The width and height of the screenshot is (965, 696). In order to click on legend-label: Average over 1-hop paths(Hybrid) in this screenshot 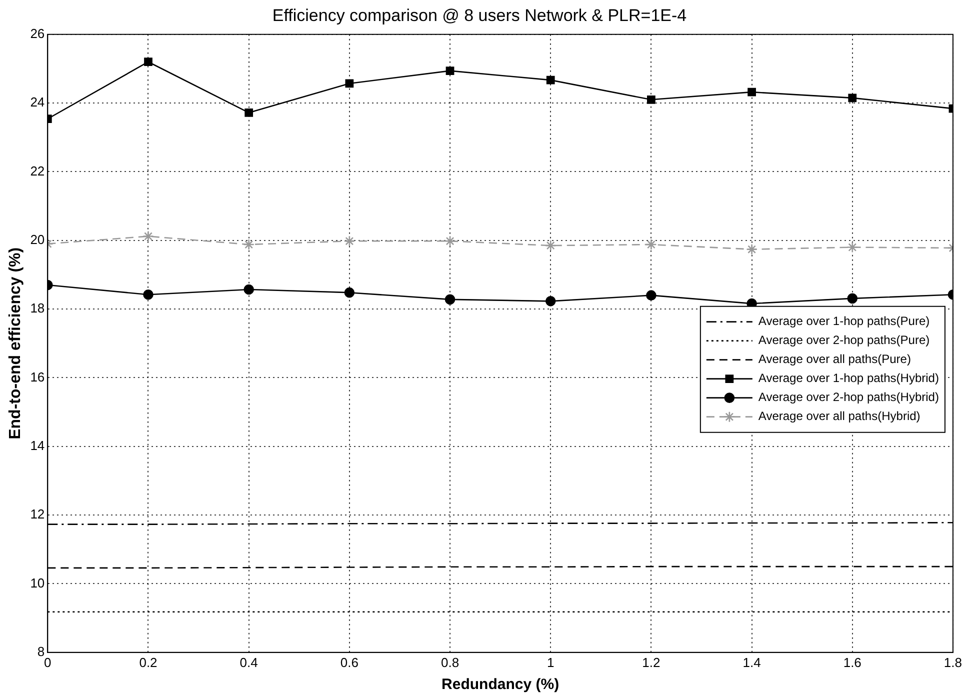, I will do `click(848, 378)`.